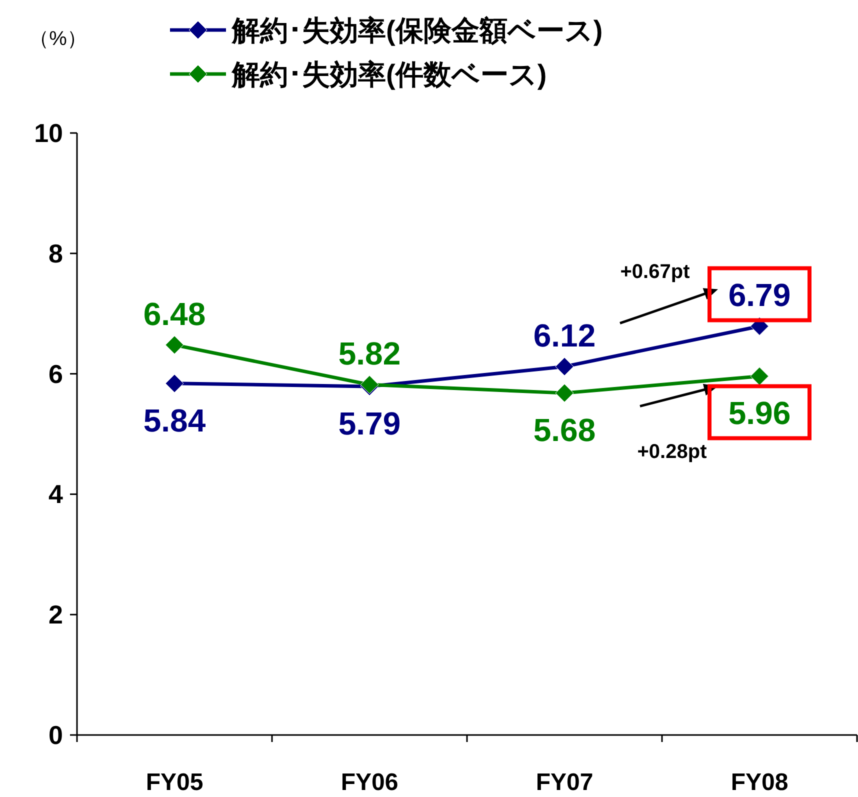  What do you see at coordinates (655, 272) in the screenshot?
I see `annotation: +0.67pt` at bounding box center [655, 272].